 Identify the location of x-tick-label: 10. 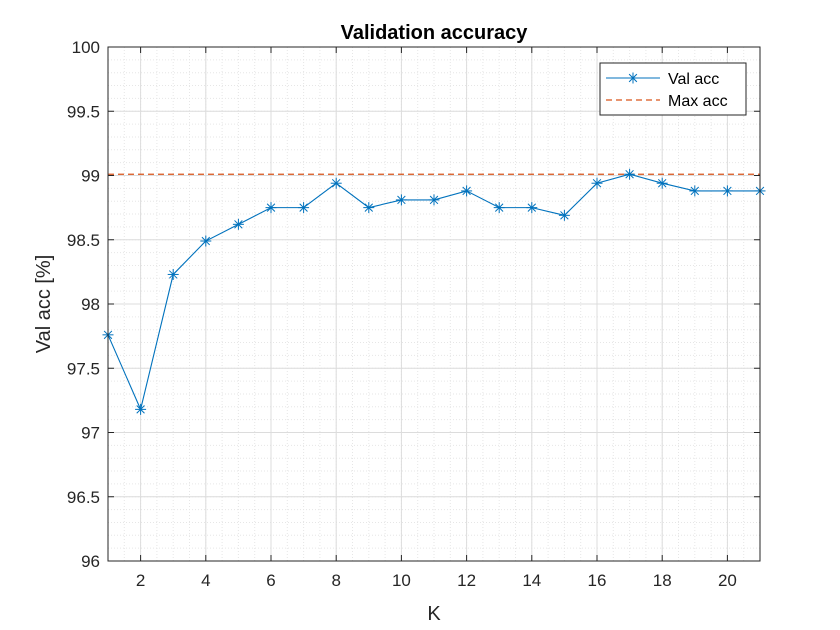
(401, 580).